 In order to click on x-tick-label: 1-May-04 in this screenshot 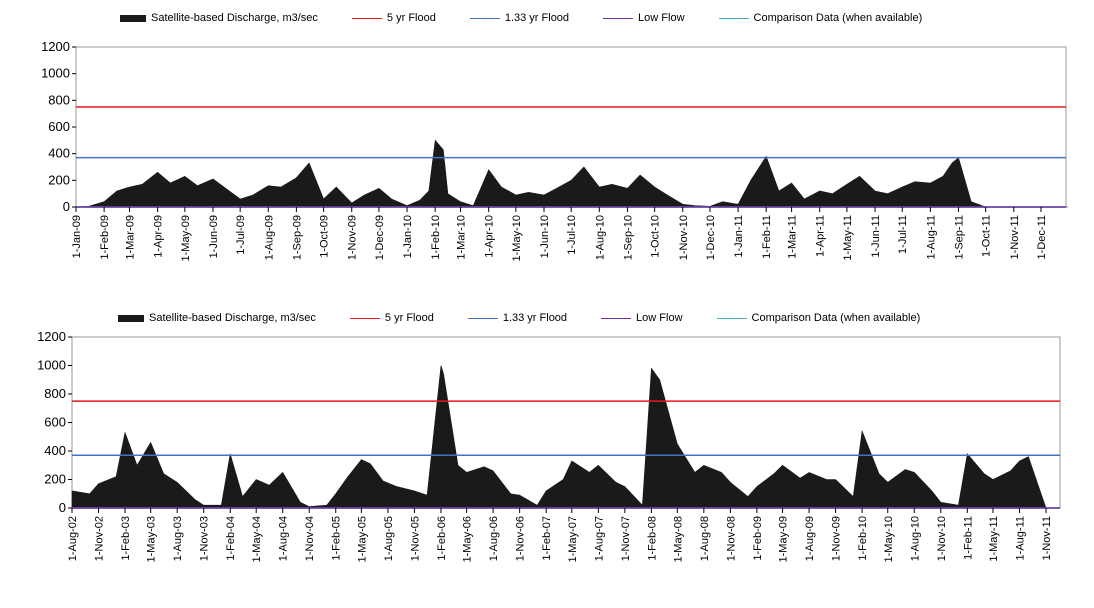, I will do `click(257, 539)`.